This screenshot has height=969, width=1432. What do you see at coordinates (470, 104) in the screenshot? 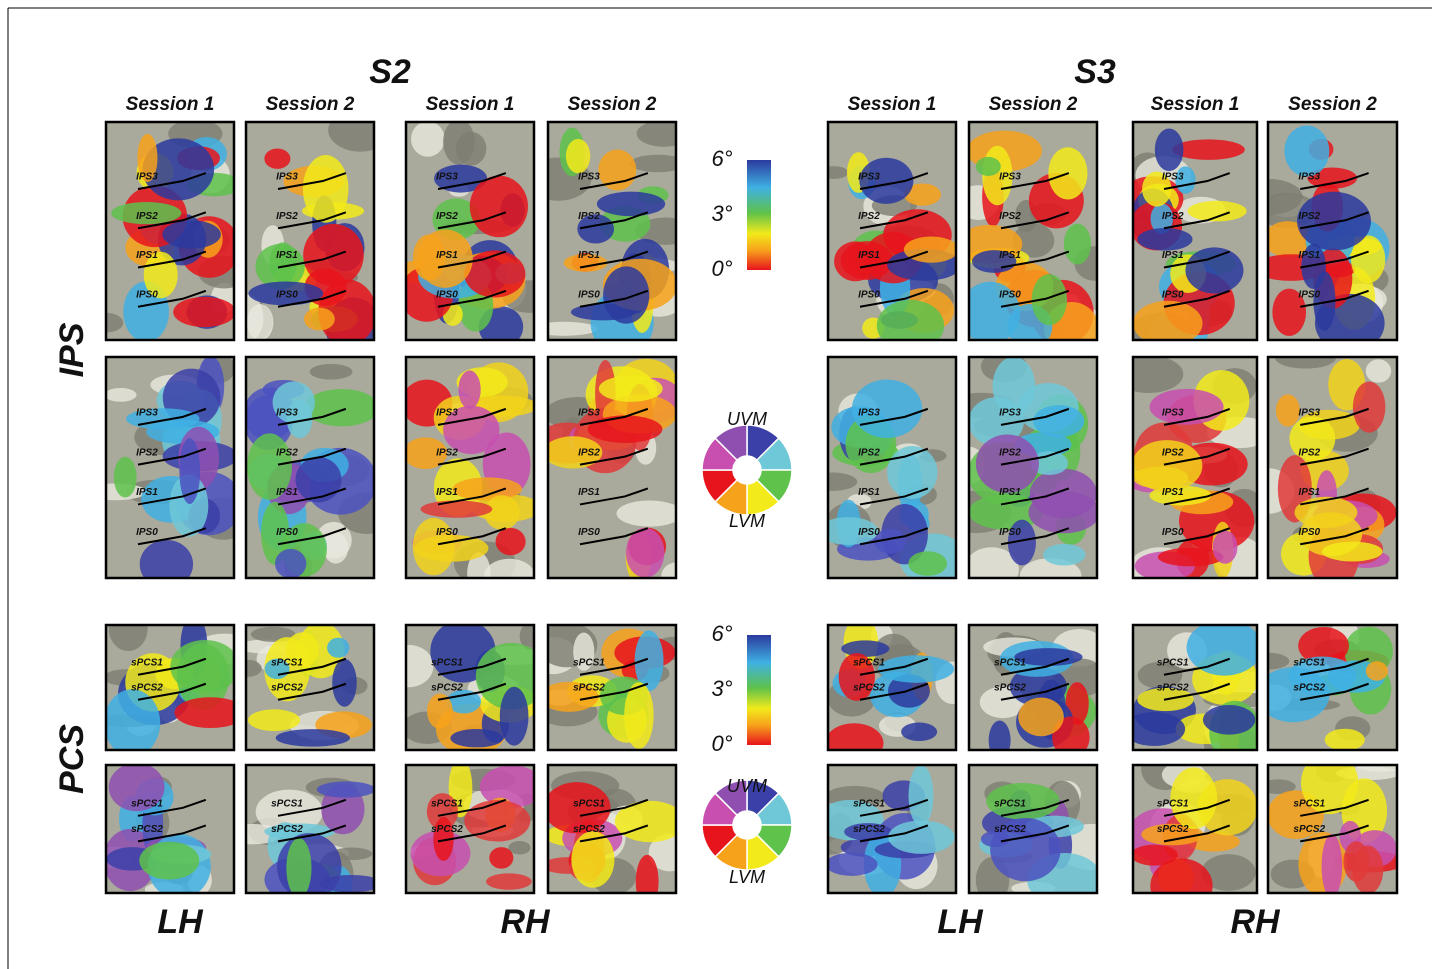
I see `session-label: Session 1` at bounding box center [470, 104].